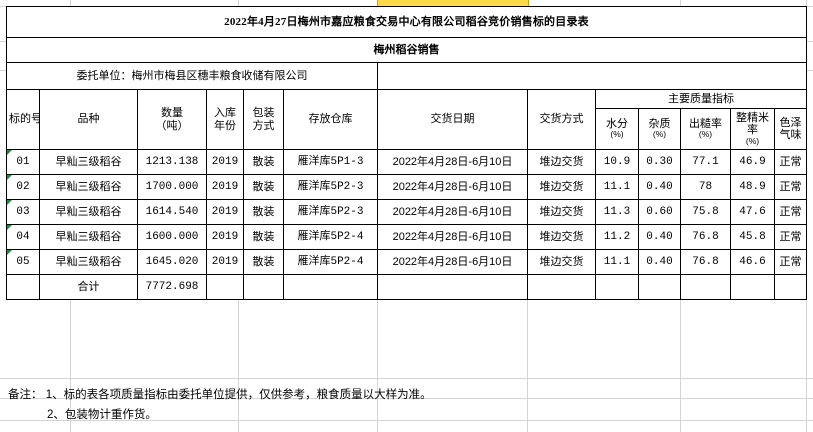 This screenshot has height=432, width=813. What do you see at coordinates (659, 212) in the screenshot?
I see `cell-impurity: 0.60` at bounding box center [659, 212].